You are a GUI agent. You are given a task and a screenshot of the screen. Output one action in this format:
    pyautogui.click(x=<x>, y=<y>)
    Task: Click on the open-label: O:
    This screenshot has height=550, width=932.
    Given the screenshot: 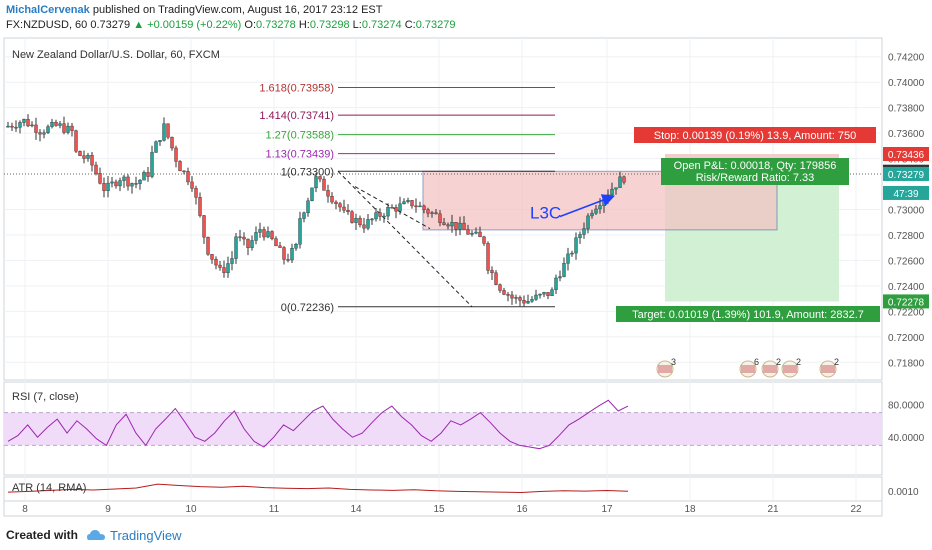 What is the action you would take?
    pyautogui.click(x=250, y=25)
    